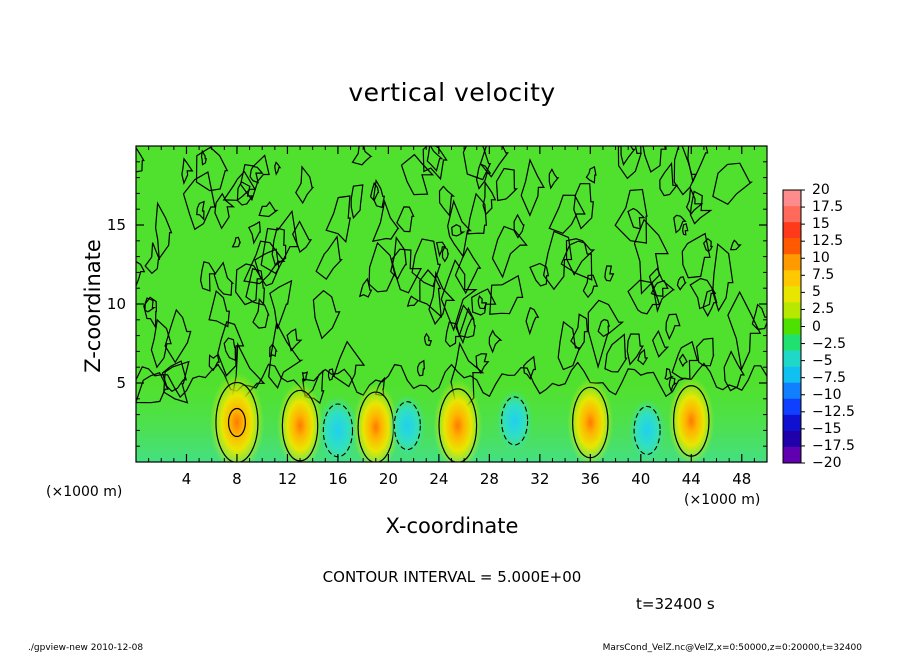  Describe the element at coordinates (823, 275) in the screenshot. I see `colorbar-label-6: 7.5` at that location.